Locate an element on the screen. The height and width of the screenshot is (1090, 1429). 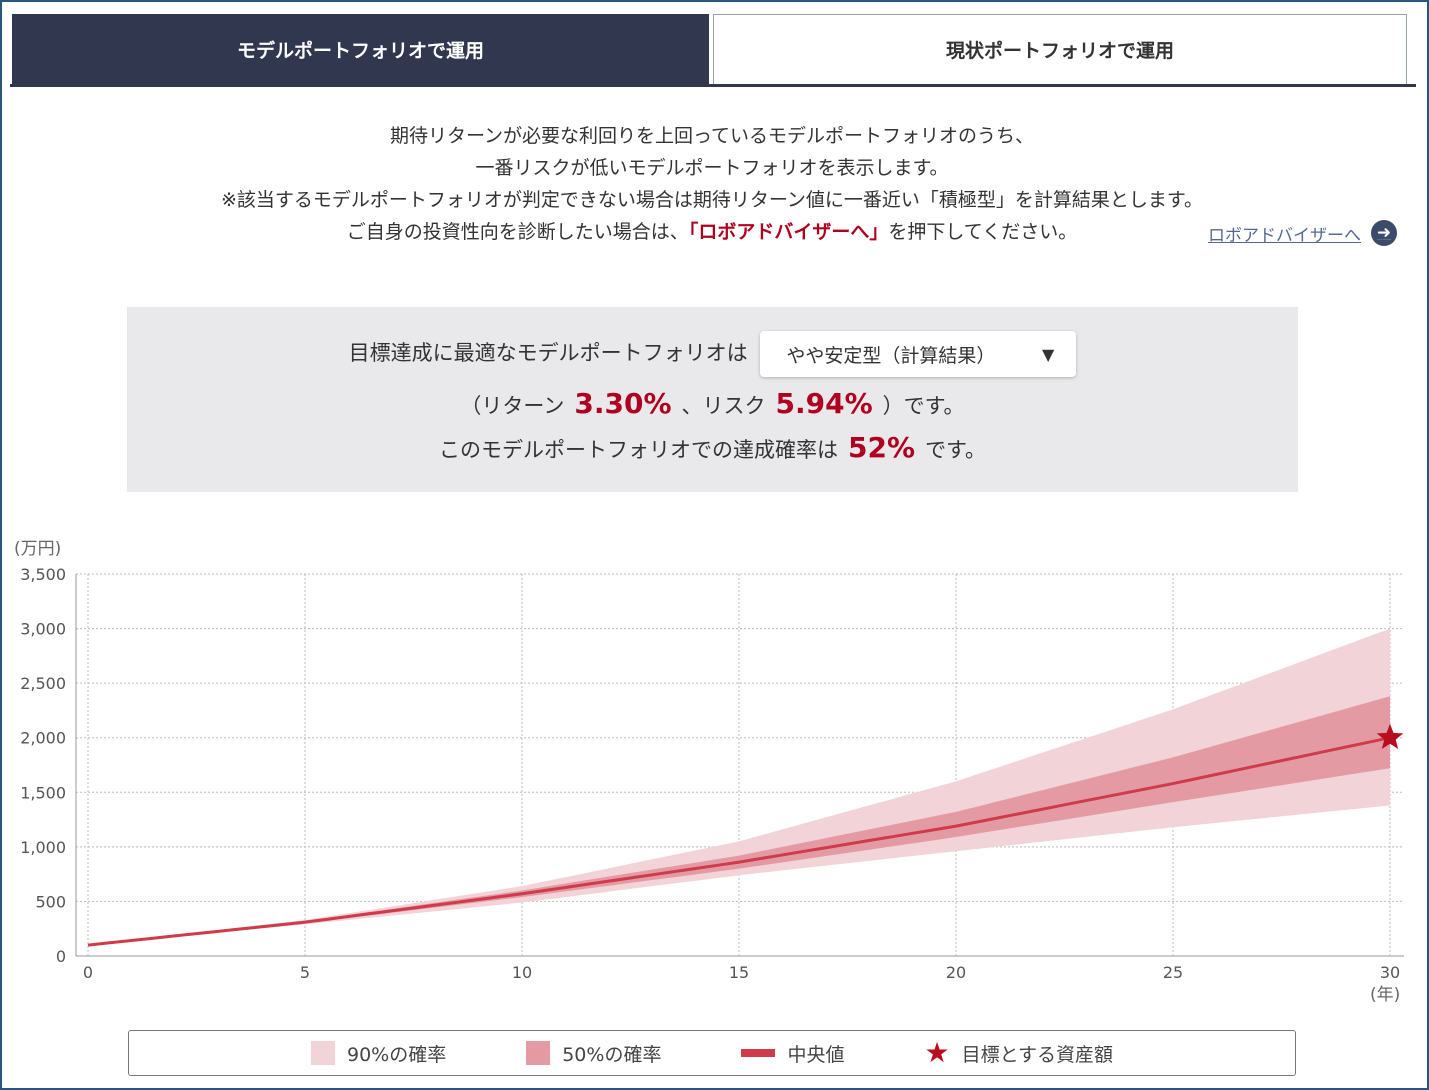
x-tick-label: 30 is located at coordinates (1390, 972).